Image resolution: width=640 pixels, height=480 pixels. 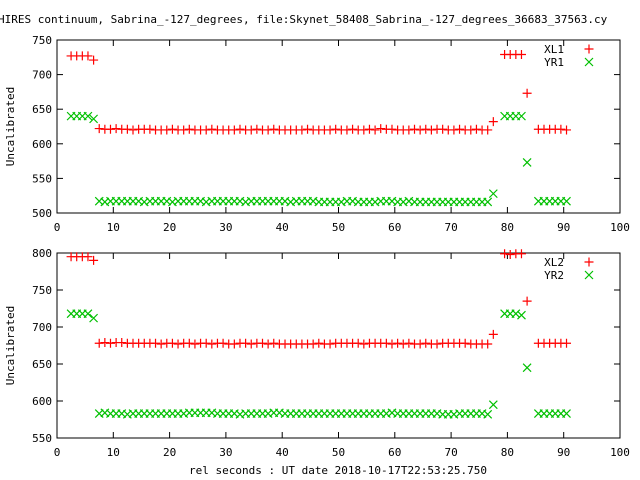 I want to click on y-tick-label: 750, so click(x=42, y=40).